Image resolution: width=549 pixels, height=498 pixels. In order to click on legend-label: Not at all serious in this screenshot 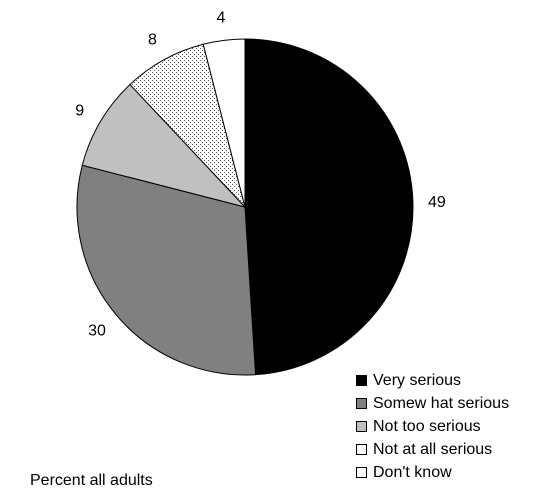, I will do `click(433, 449)`.